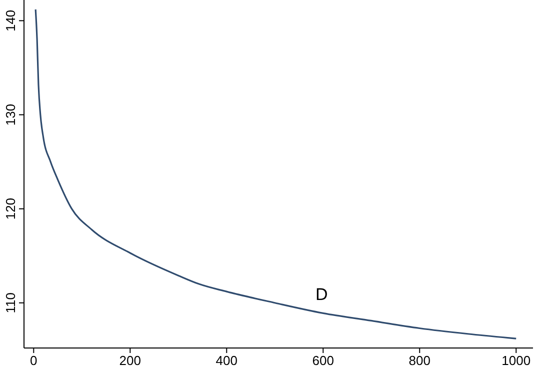  What do you see at coordinates (10, 21) in the screenshot?
I see `y-tick-label: 140` at bounding box center [10, 21].